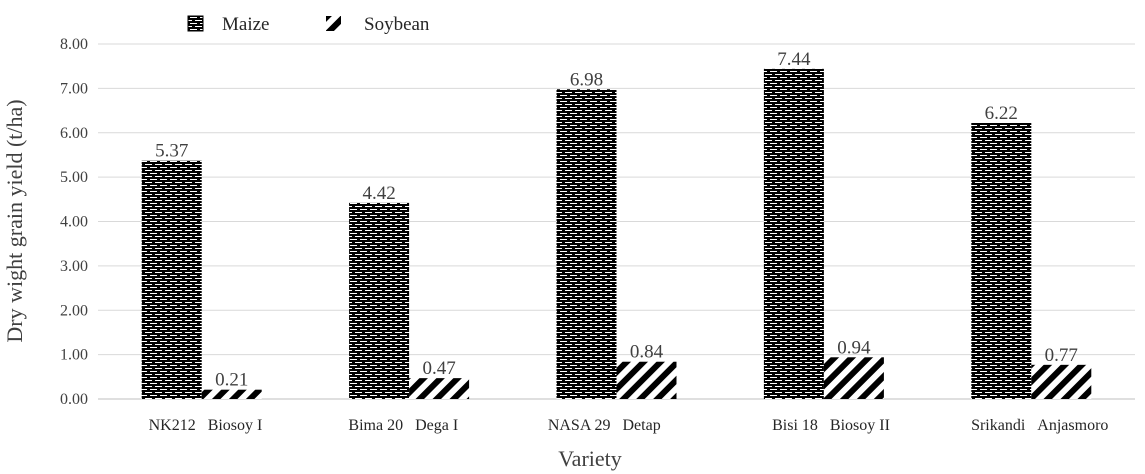 Image resolution: width=1145 pixels, height=474 pixels. Describe the element at coordinates (231, 380) in the screenshot. I see `data-label-soybean: 0.21` at that location.